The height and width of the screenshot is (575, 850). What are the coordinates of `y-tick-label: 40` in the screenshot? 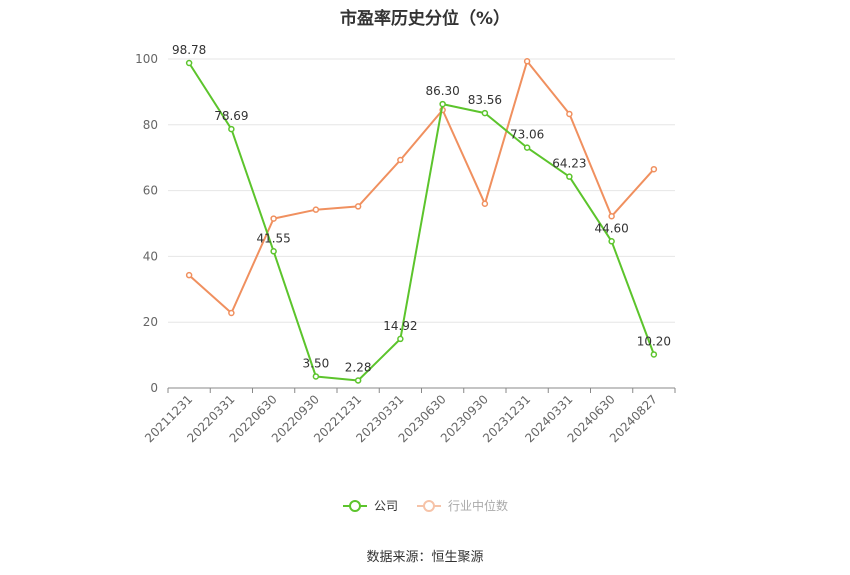 It's located at (150, 256).